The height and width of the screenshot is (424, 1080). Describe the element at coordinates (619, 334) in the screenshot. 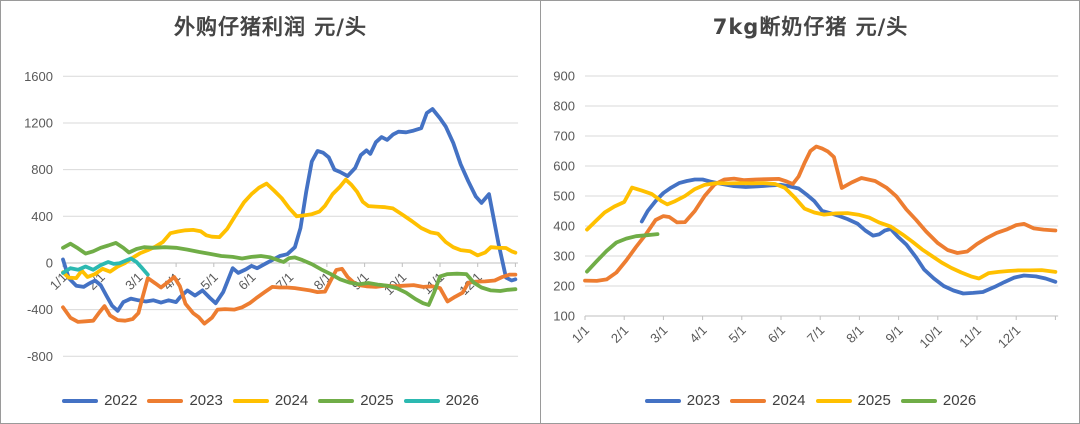

I see `x-tick-label: 2/1` at that location.